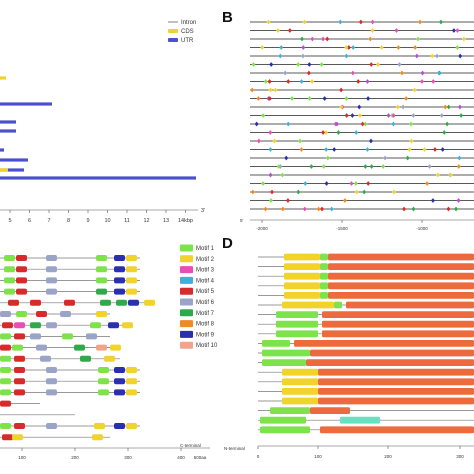  Describe the element at coordinates (342, 228) in the screenshot. I see `panel-b-tick-label: -1500` at that location.